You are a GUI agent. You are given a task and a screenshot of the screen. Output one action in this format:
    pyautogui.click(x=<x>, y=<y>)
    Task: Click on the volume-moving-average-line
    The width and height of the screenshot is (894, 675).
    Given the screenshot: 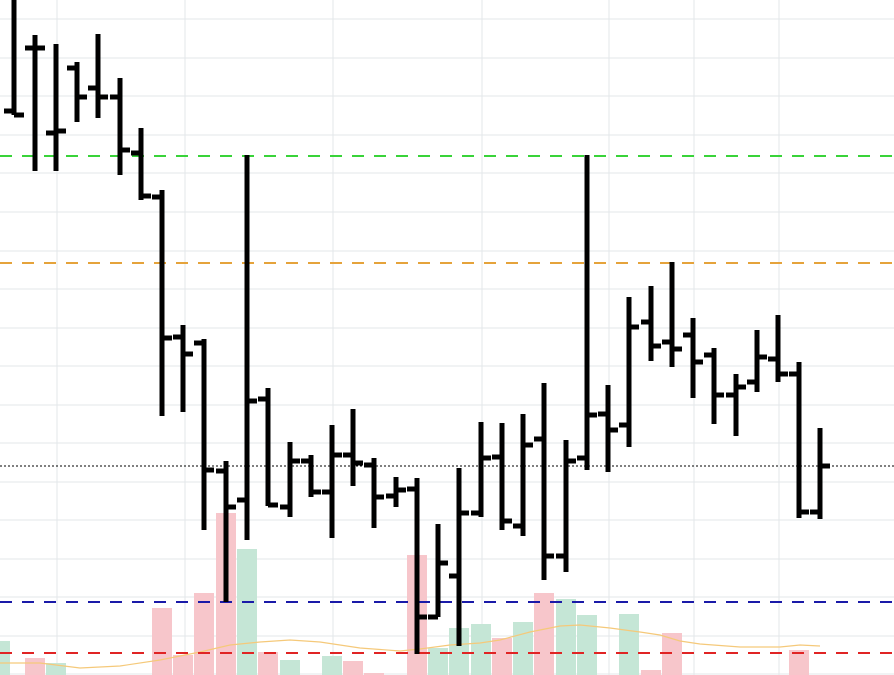 What is the action you would take?
    pyautogui.click(x=410, y=646)
    